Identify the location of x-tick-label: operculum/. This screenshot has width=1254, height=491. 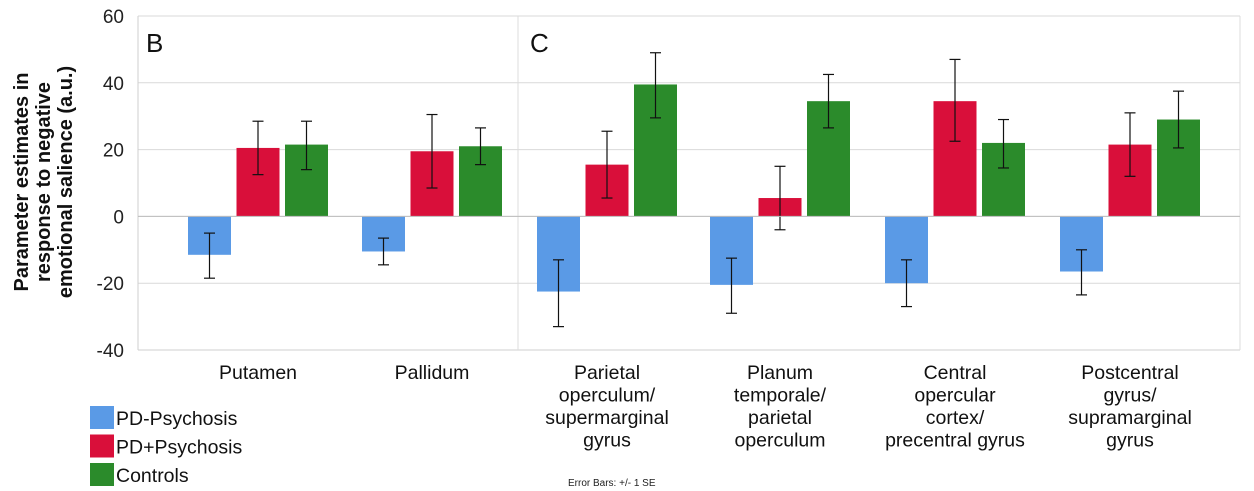
(607, 396).